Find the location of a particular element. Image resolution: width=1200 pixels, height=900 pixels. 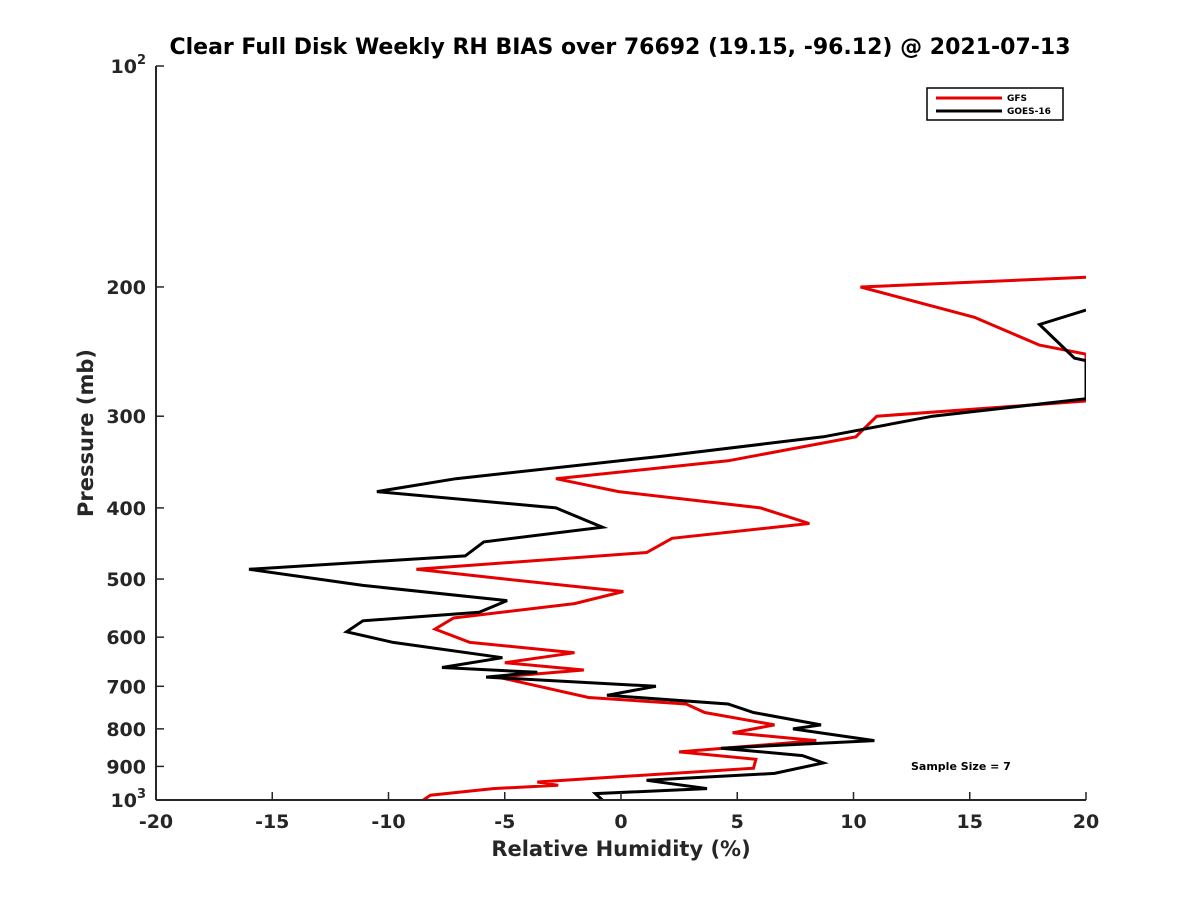

legend-label-gfs: GFS is located at coordinates (1017, 99).